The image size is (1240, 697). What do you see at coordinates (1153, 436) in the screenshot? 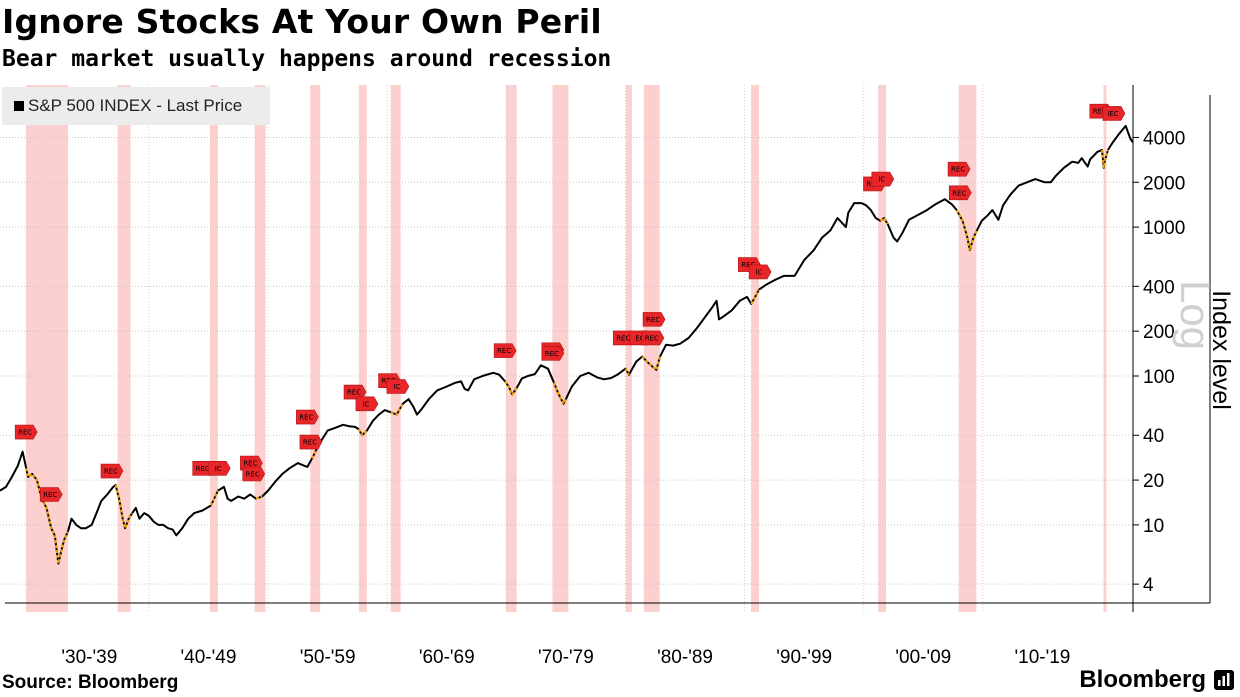
I see `y-tick-label: 40` at bounding box center [1153, 436].